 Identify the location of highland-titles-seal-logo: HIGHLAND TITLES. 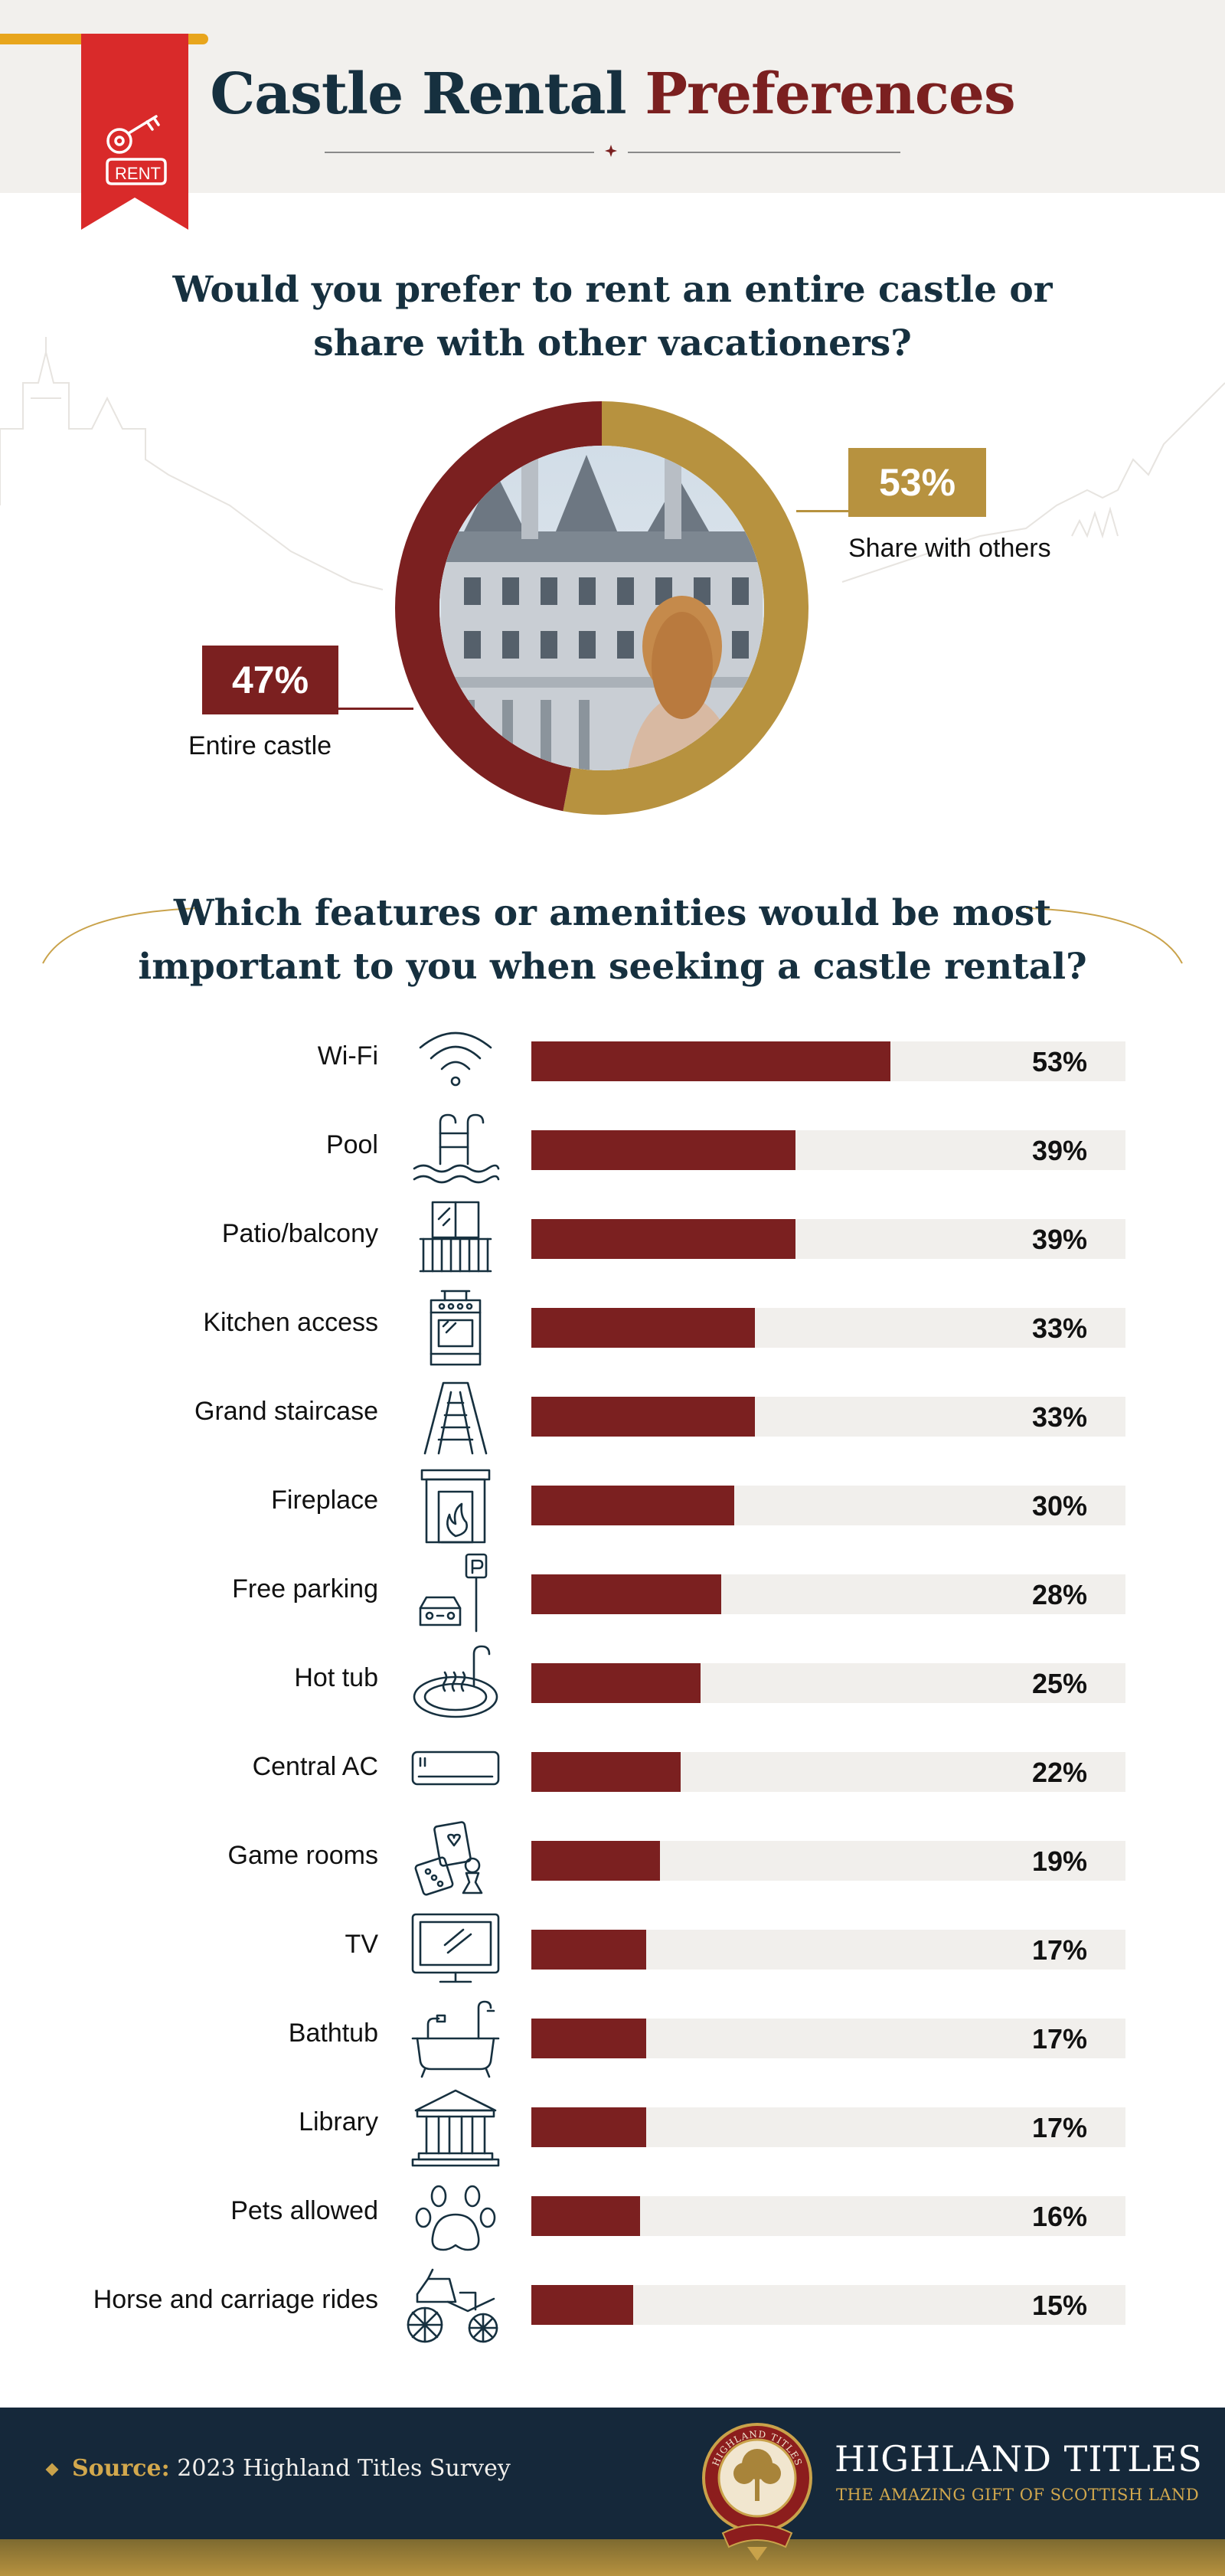
(757, 2492).